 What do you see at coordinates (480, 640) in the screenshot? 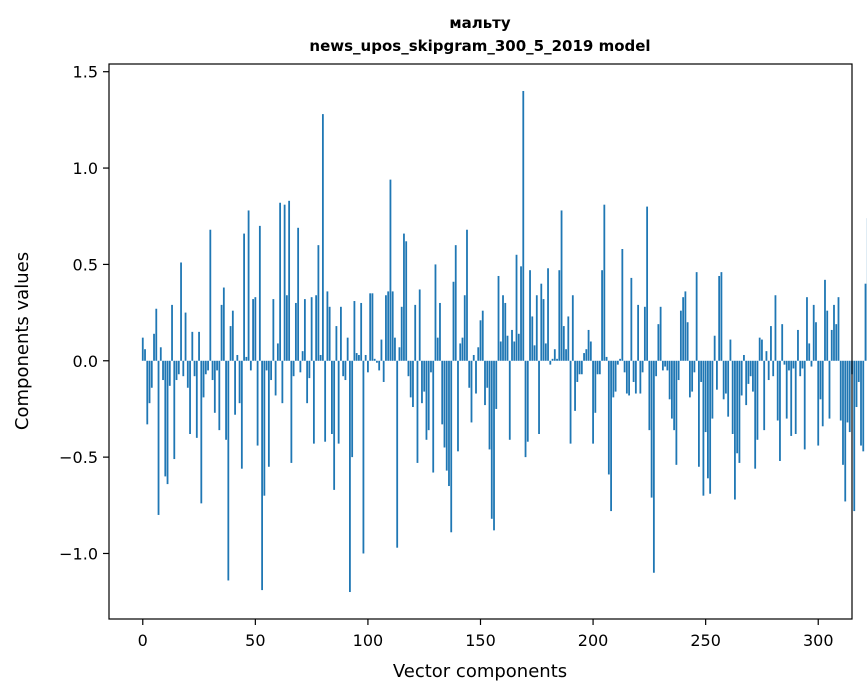
I see `x-tick-label: 150` at bounding box center [480, 640].